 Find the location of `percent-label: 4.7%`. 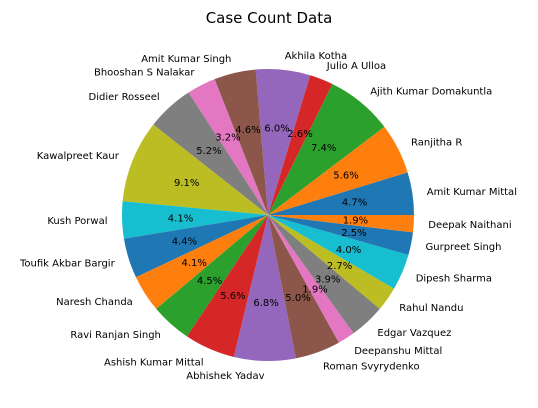

percent-label: 4.7% is located at coordinates (354, 203).